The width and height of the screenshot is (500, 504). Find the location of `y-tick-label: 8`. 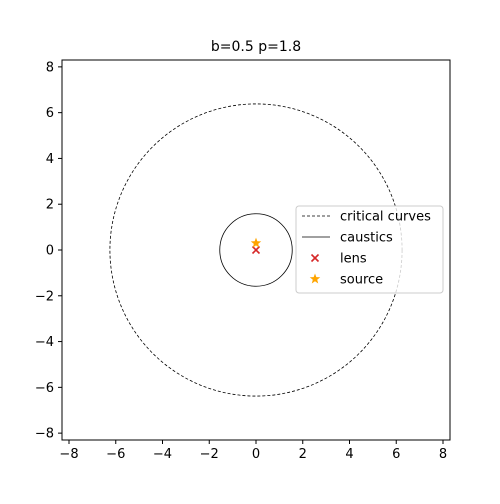

y-tick-label: 8 is located at coordinates (50, 67).